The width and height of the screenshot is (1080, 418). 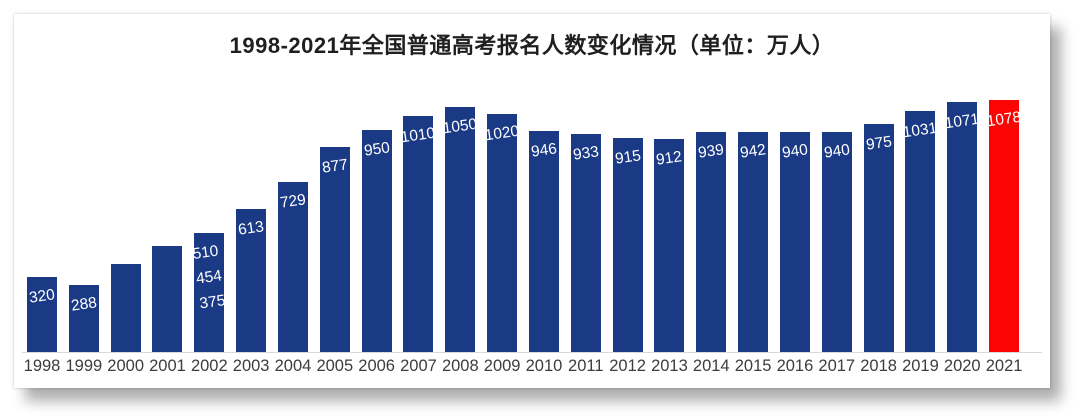 I want to click on bar-value-label-2016: 940, so click(x=794, y=151).